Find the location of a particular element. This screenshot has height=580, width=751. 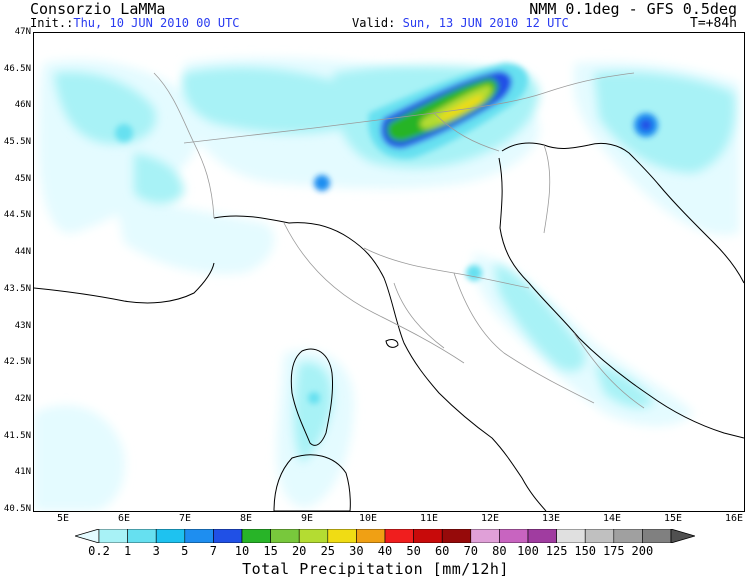

forecast-step: T=+84h is located at coordinates (713, 23).